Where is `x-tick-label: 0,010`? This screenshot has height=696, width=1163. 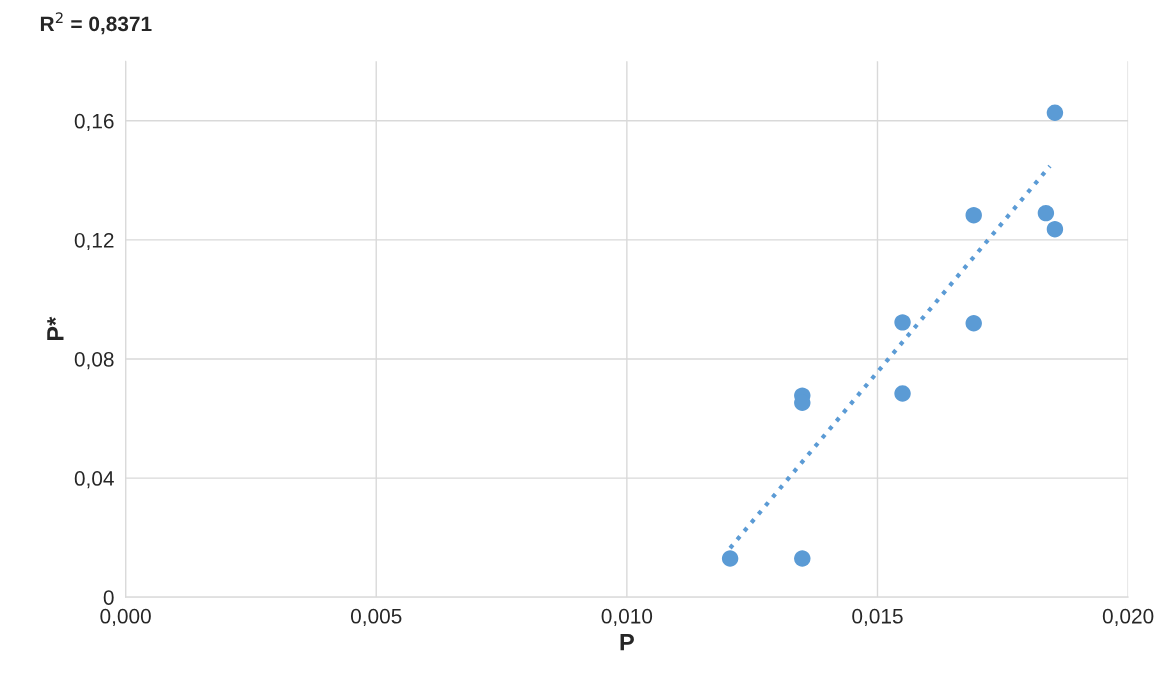 x-tick-label: 0,010 is located at coordinates (627, 617).